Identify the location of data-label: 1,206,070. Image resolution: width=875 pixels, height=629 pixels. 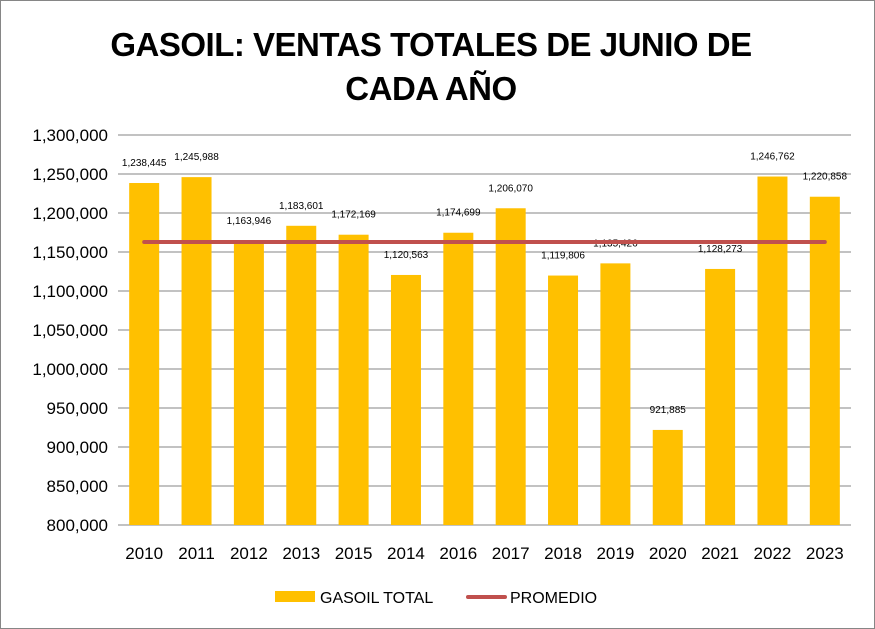
(510, 188).